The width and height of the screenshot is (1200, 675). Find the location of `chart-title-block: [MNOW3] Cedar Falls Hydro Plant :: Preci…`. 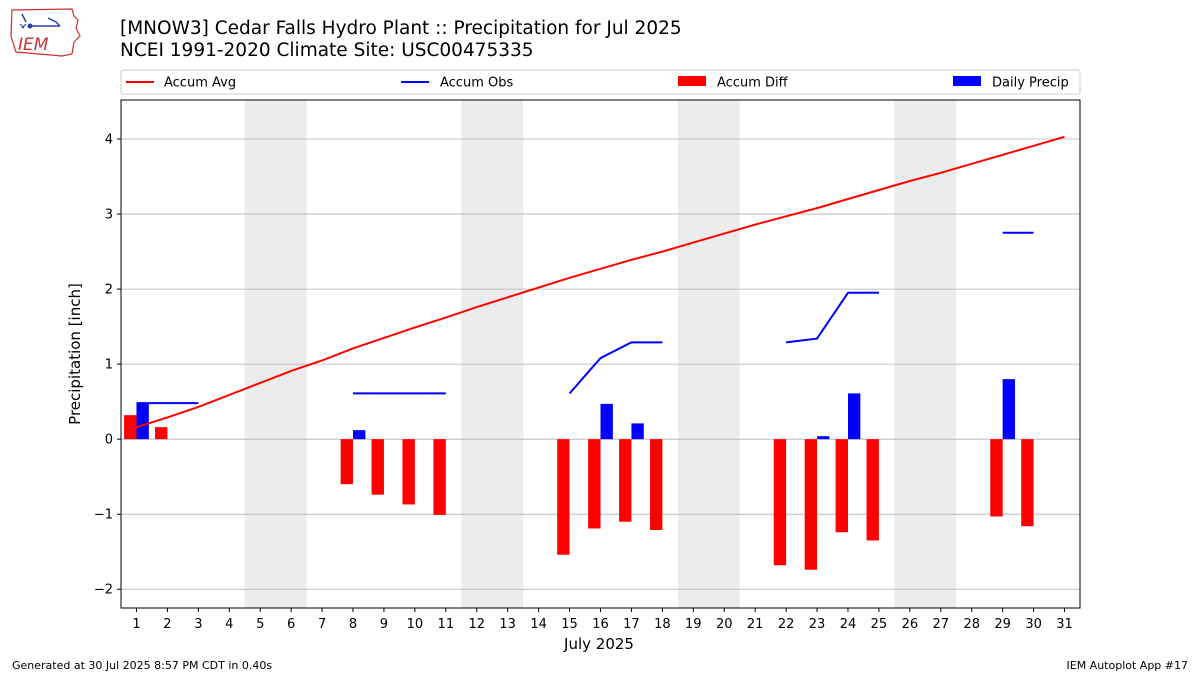

chart-title-block: [MNOW3] Cedar Falls Hydro Plant :: Preci… is located at coordinates (401, 40).